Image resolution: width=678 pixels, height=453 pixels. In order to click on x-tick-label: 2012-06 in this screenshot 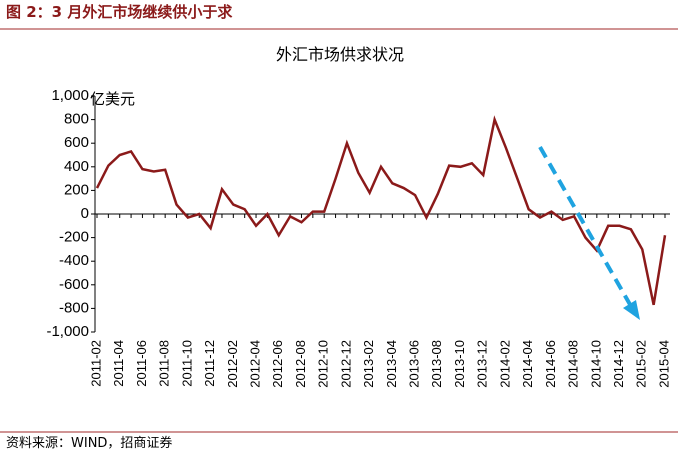, I will do `click(277, 364)`.